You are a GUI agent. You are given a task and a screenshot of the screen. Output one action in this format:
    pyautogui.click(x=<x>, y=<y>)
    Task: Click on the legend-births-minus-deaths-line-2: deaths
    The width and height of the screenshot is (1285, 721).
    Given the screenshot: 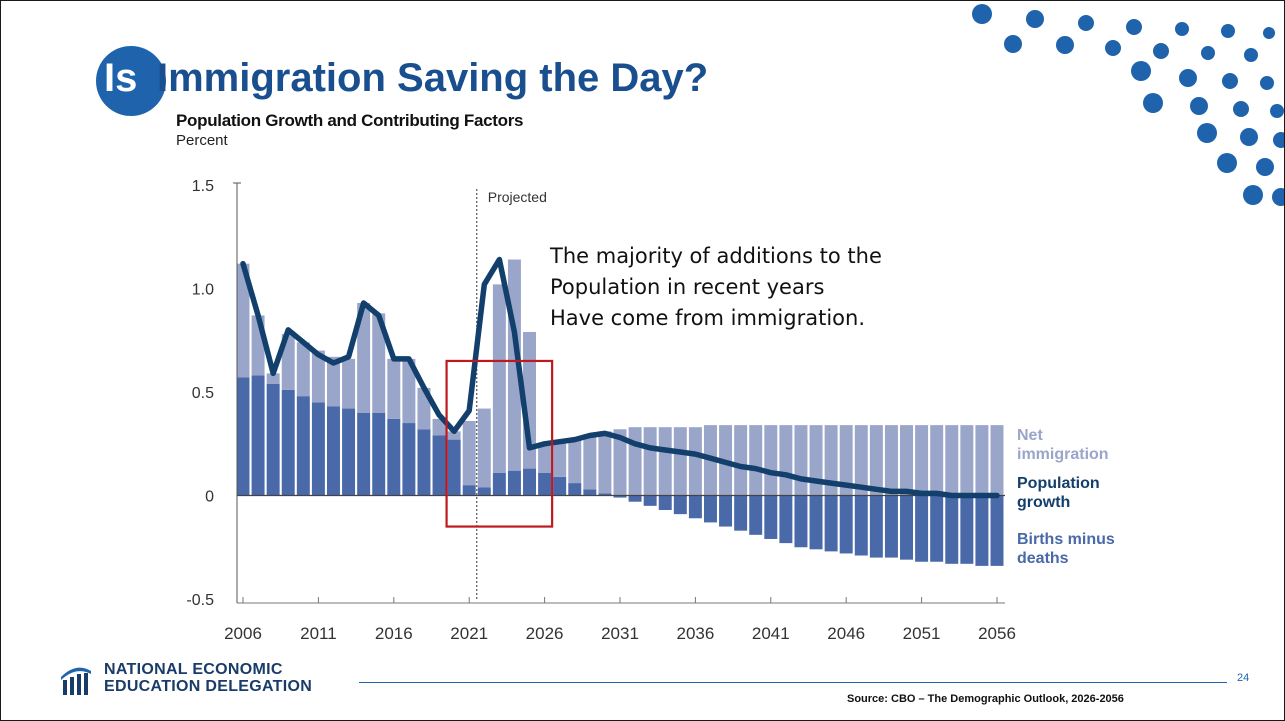 What is the action you would take?
    pyautogui.click(x=1043, y=558)
    